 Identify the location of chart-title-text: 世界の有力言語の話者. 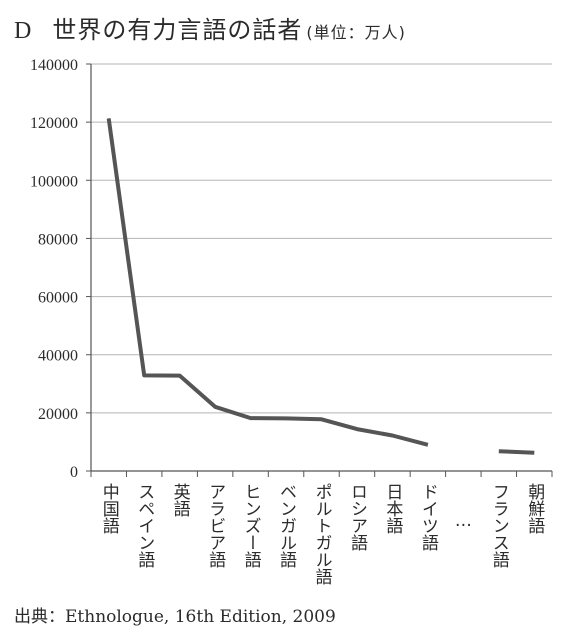
(177, 30).